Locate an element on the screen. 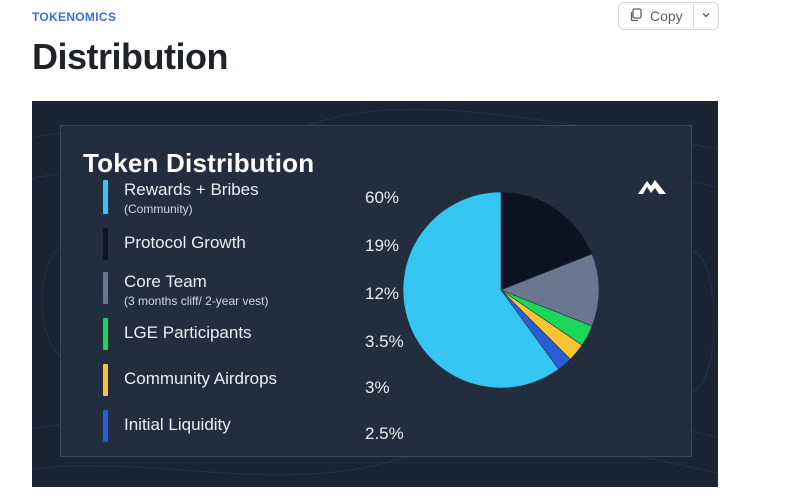 The image size is (789, 501). copy-options-button is located at coordinates (706, 16).